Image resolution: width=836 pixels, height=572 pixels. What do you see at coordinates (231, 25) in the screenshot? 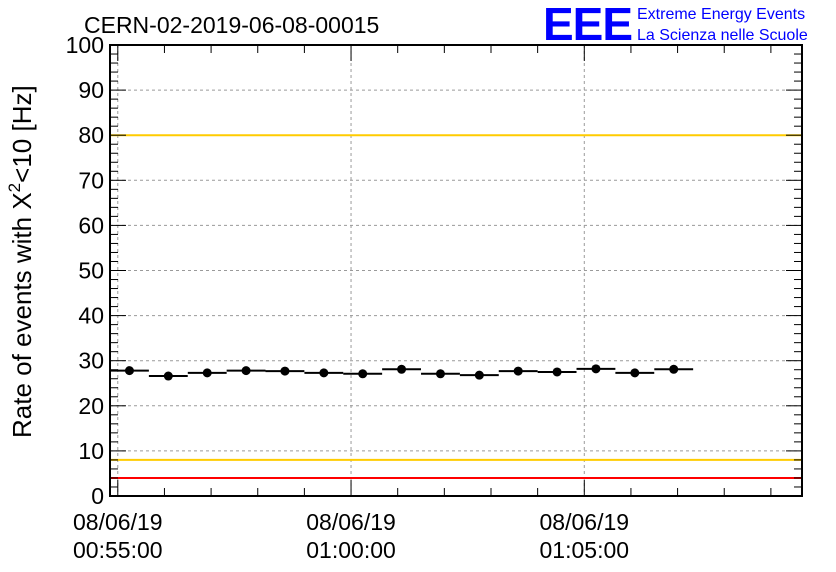
I see `chart-title: CERN-02-2019-06-08-00015` at bounding box center [231, 25].